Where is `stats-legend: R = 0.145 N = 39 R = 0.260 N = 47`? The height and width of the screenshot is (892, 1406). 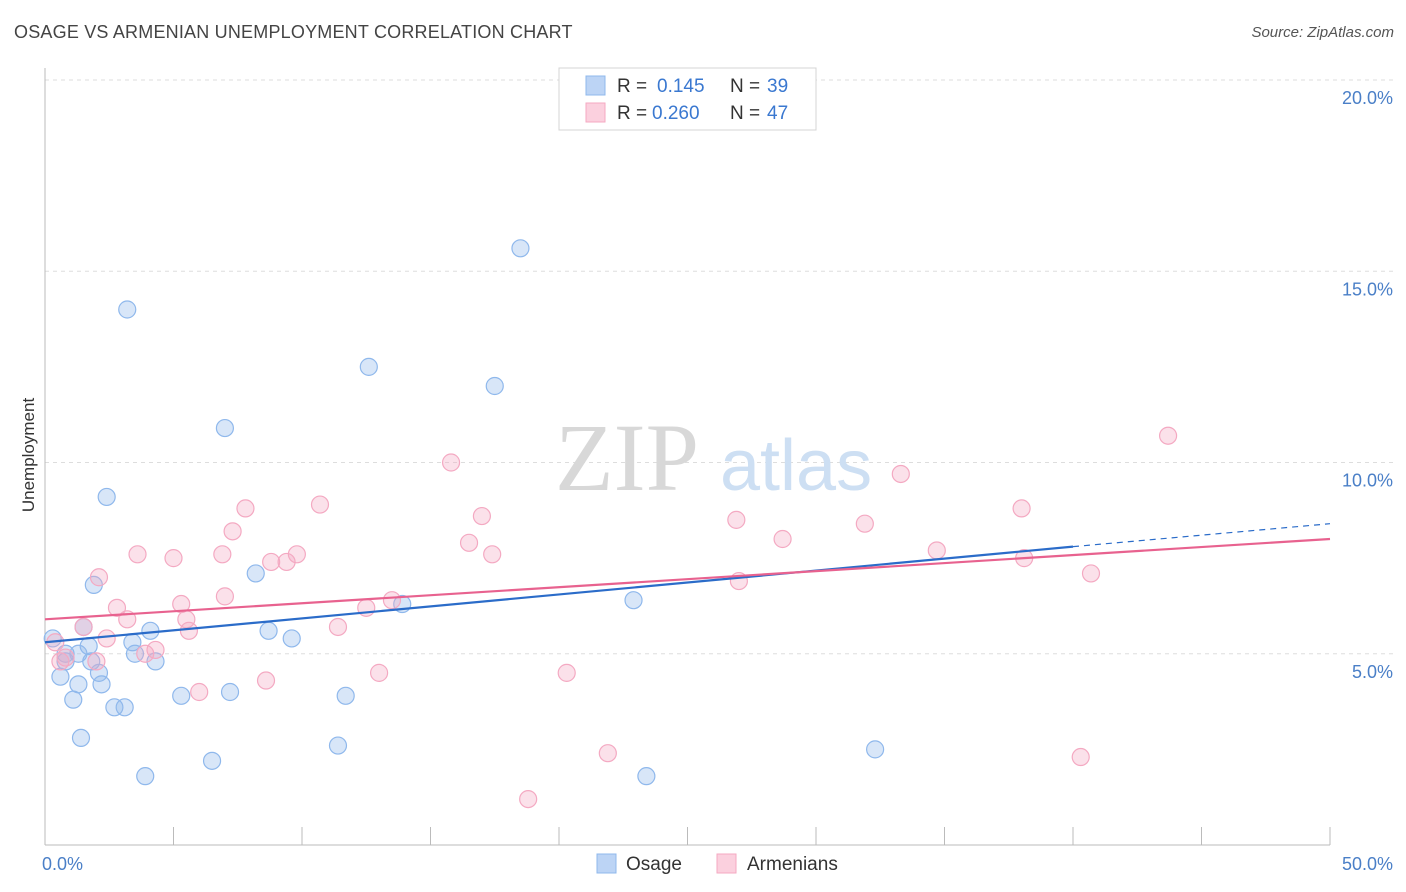 stats-legend: R = 0.145 N = 39 R = 0.260 N = 47 is located at coordinates (687, 99).